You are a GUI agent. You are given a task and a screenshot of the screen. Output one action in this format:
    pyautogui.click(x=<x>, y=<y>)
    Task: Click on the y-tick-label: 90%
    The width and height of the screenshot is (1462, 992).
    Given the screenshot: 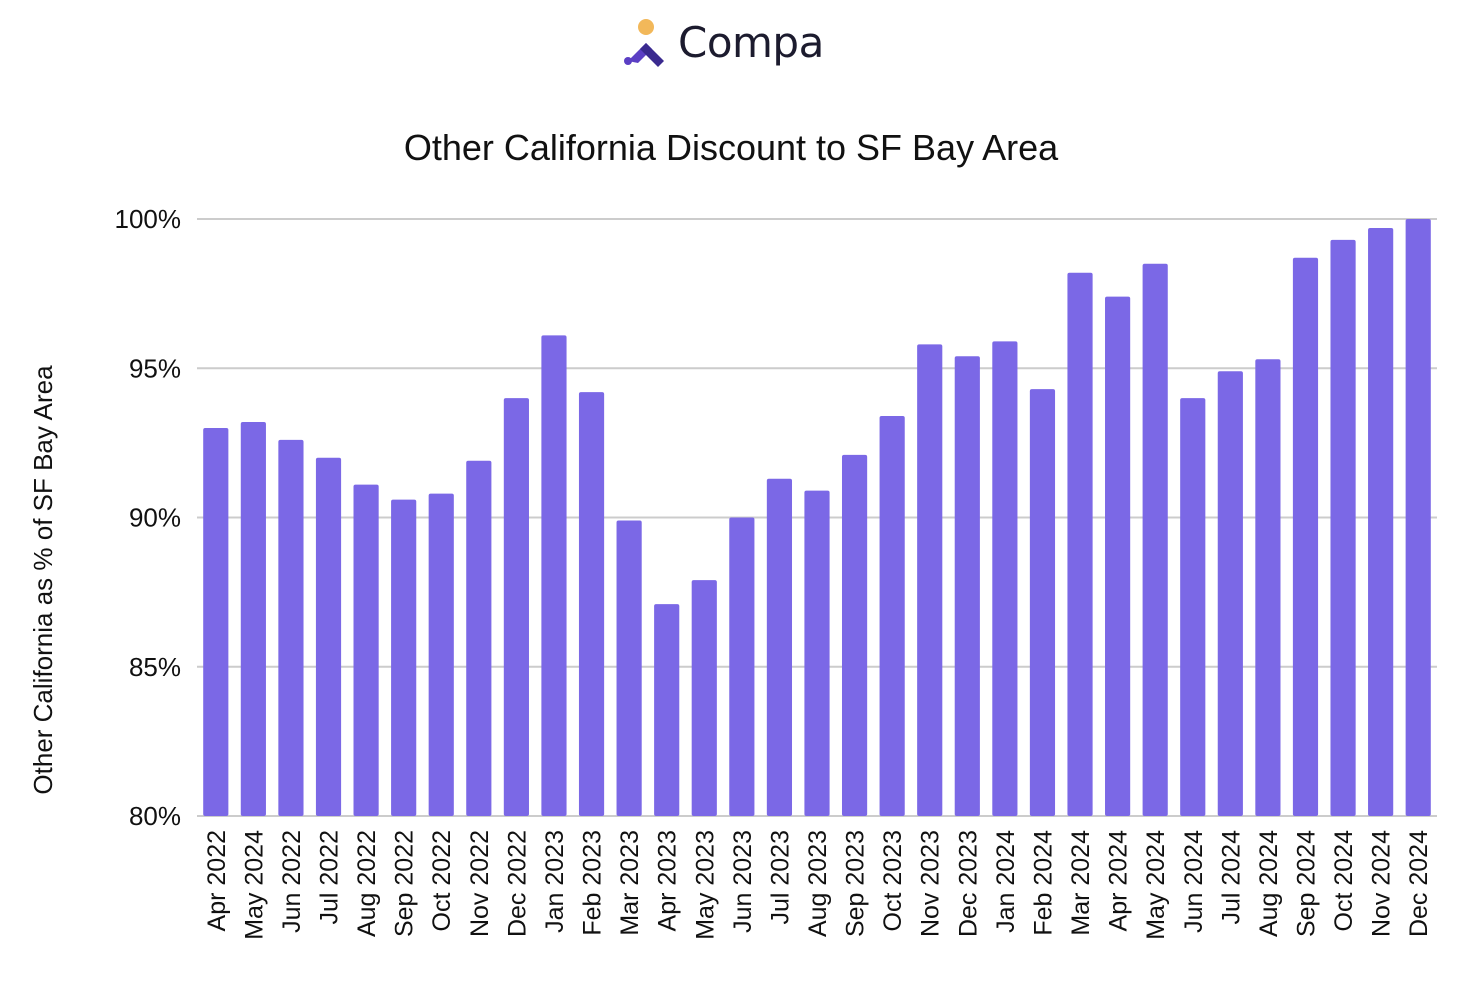 What is the action you would take?
    pyautogui.click(x=155, y=518)
    